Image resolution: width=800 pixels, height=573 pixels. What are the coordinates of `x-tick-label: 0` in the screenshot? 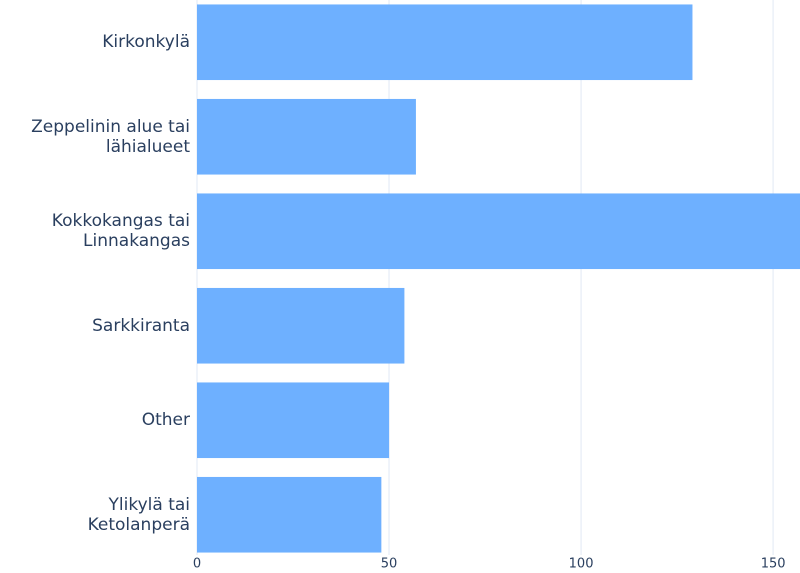 It's located at (197, 564).